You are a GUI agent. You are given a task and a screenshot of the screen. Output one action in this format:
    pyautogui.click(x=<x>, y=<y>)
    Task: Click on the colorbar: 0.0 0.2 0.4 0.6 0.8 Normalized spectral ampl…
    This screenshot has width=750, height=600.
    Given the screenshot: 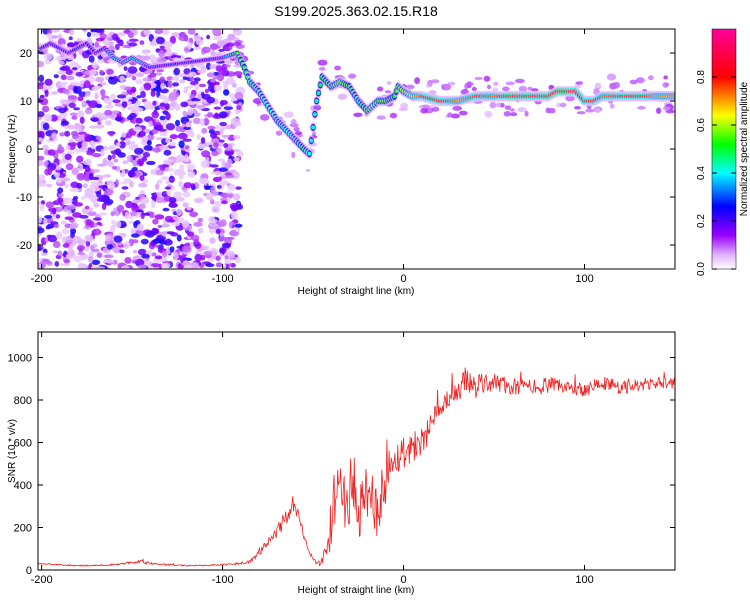 What is the action you would take?
    pyautogui.click(x=723, y=152)
    